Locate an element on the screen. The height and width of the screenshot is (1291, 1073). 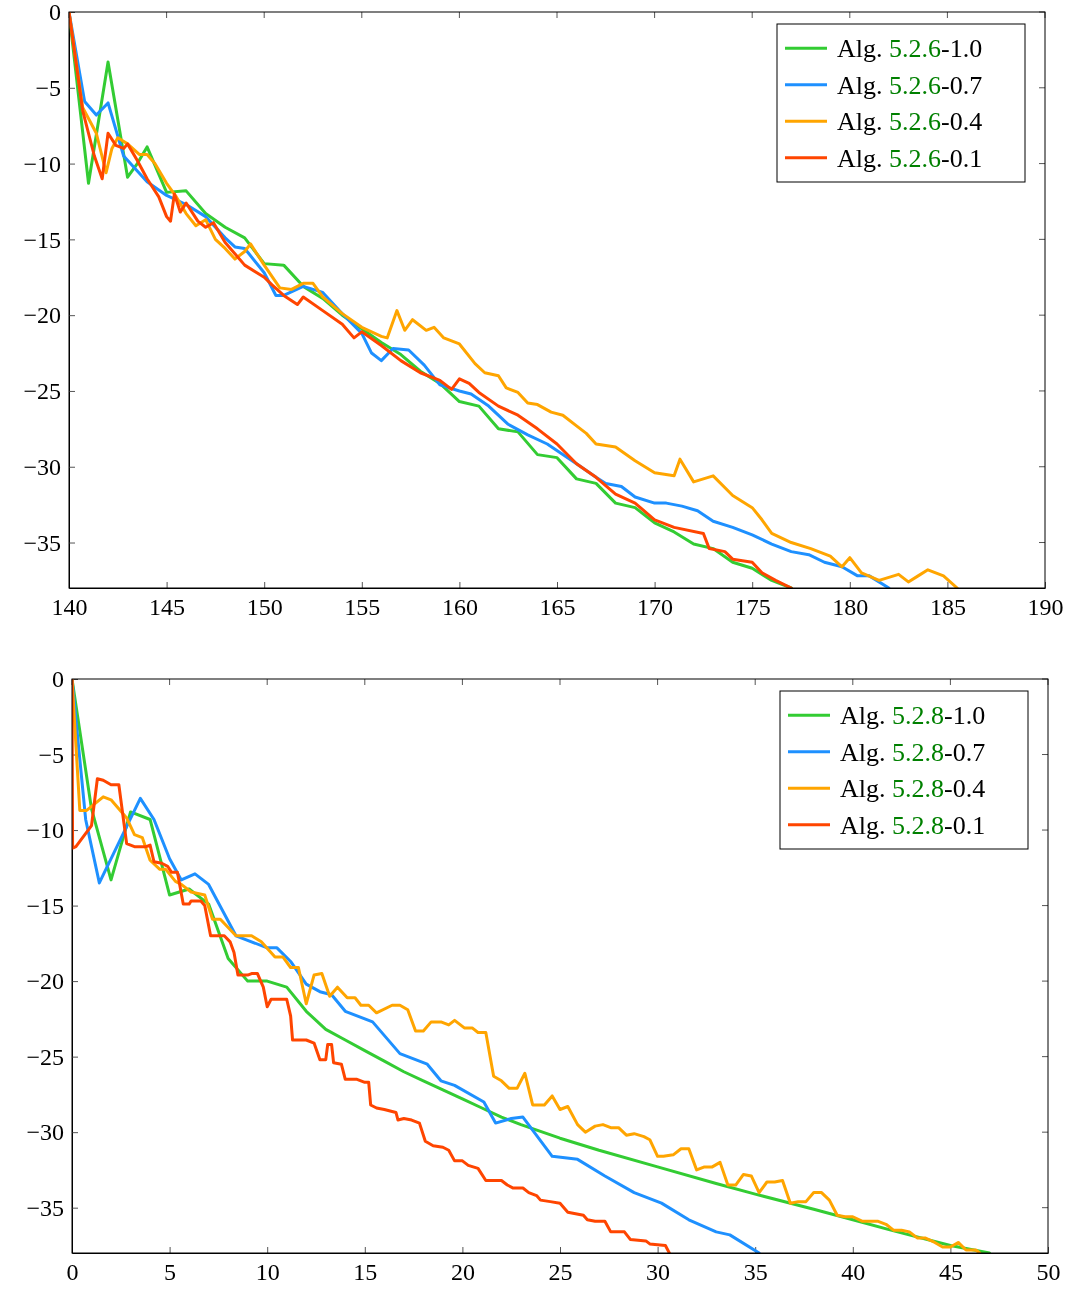
x-tick-label: 180 is located at coordinates (850, 607).